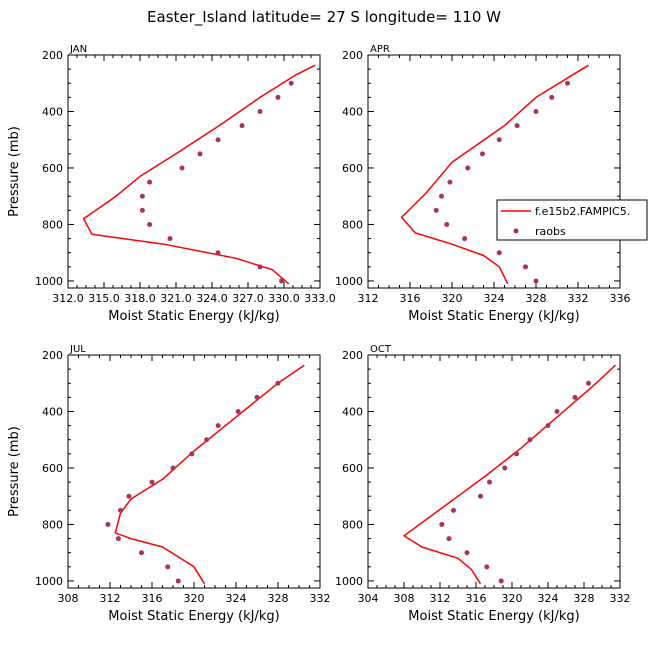  Describe the element at coordinates (140, 298) in the screenshot. I see `x-tick-label: 318.0` at that location.